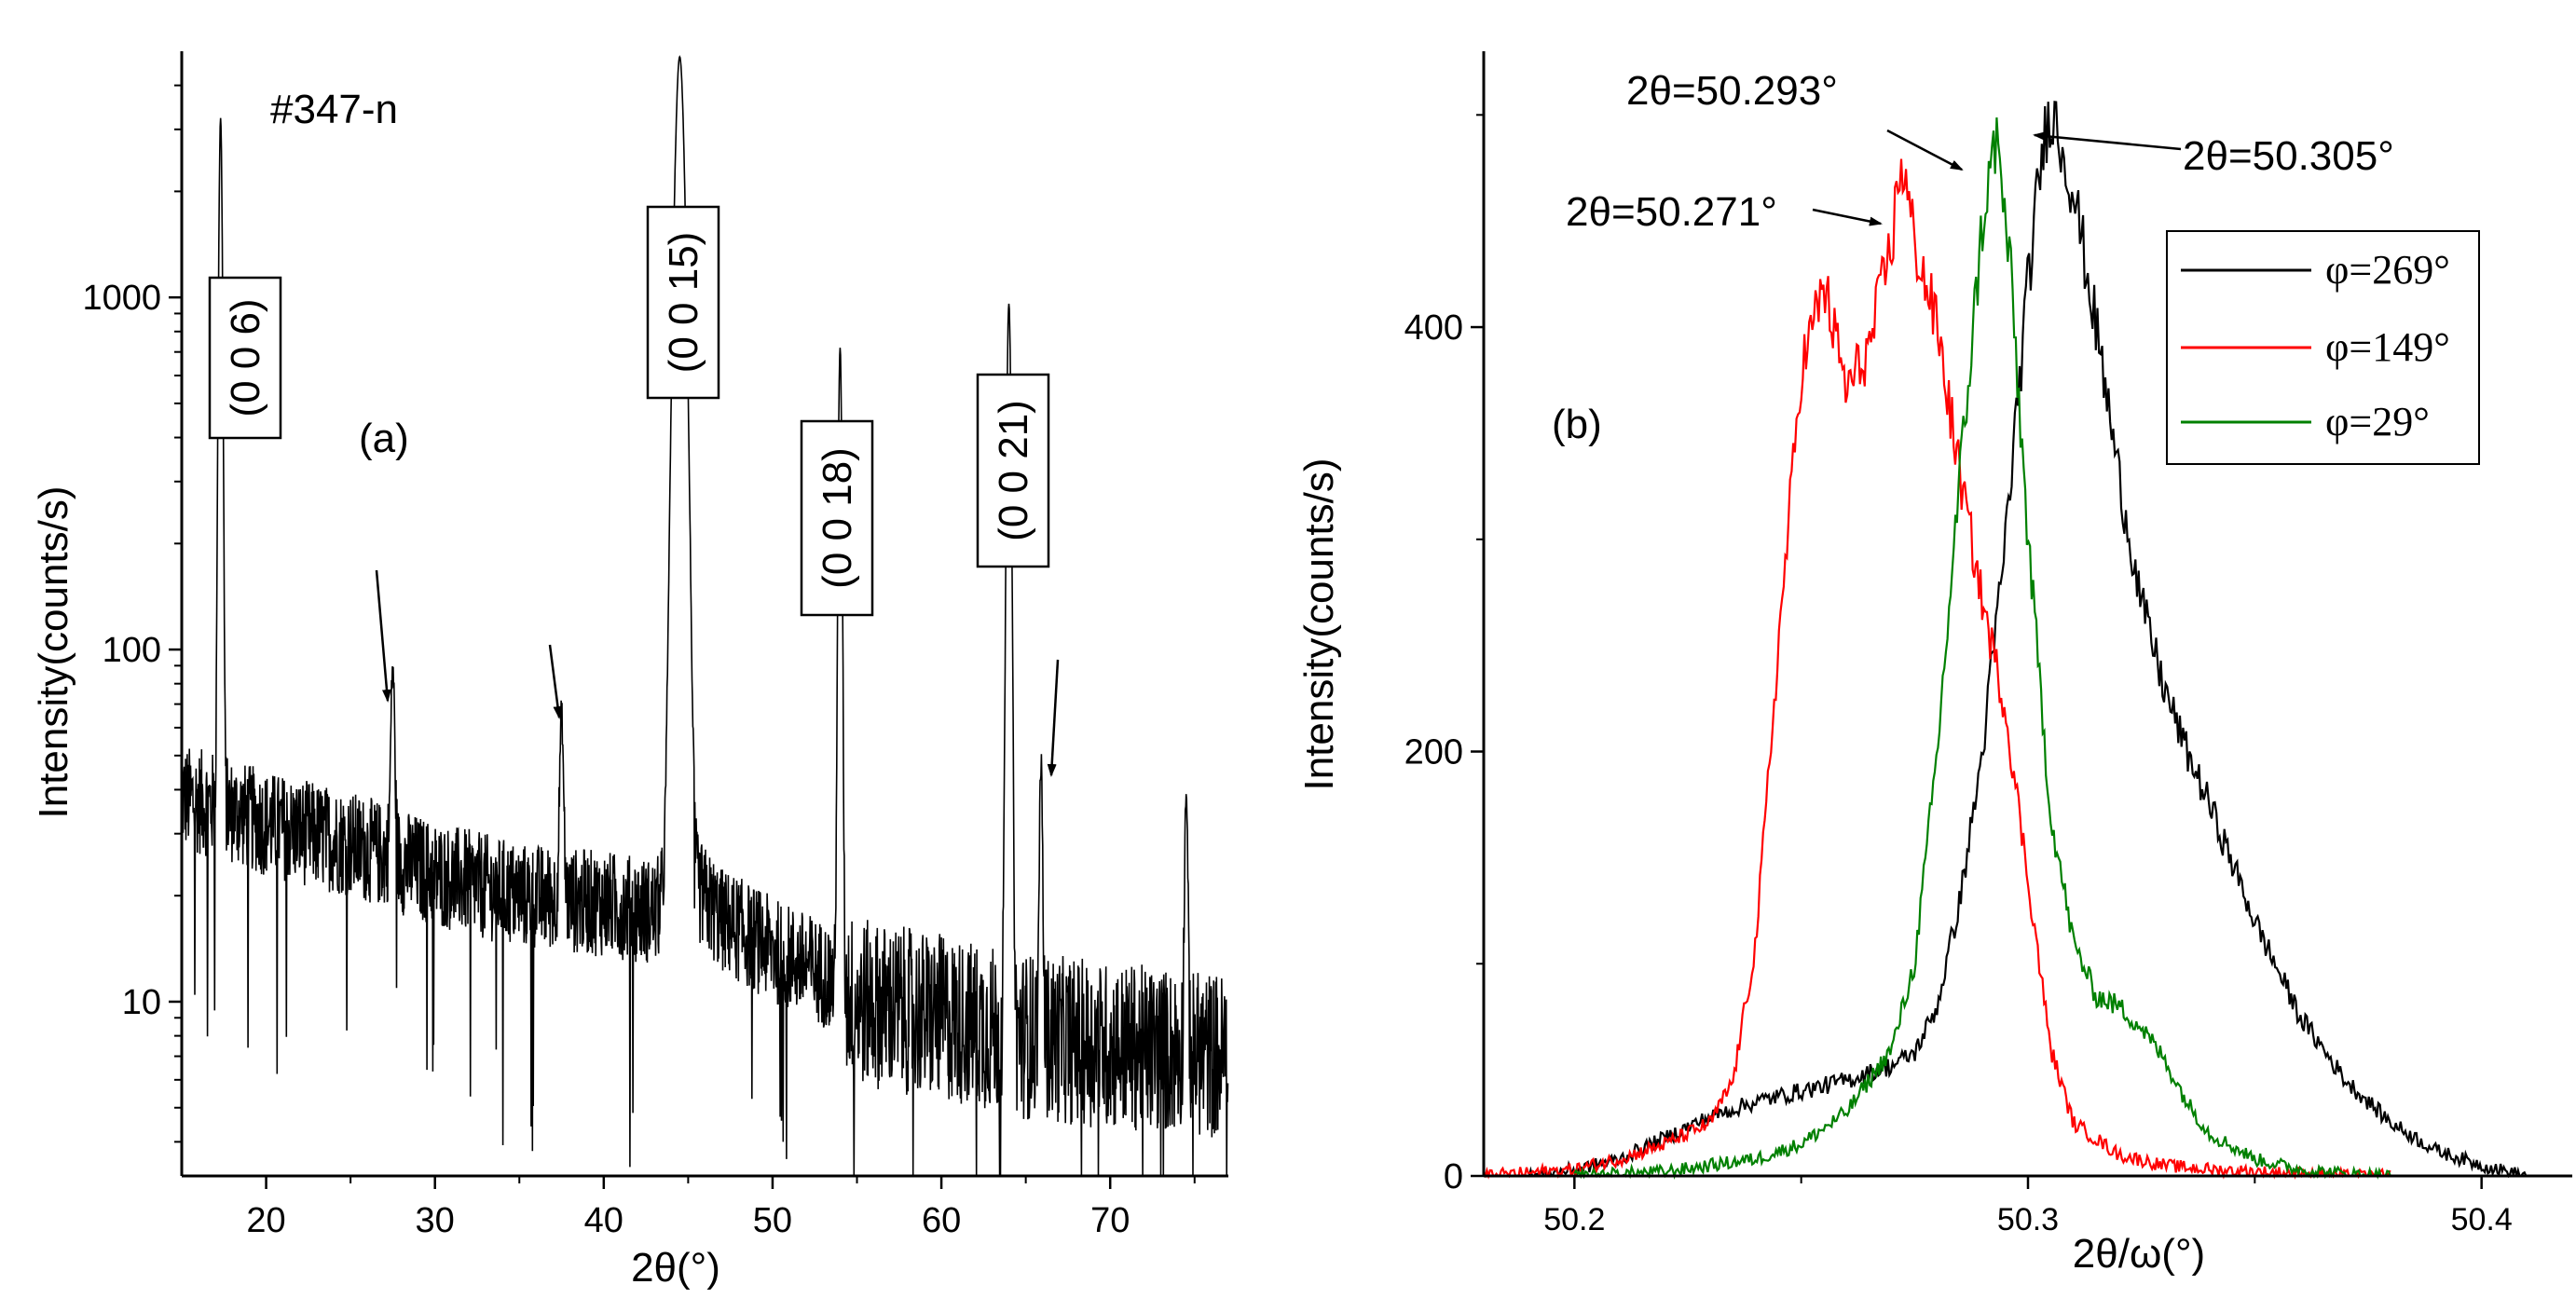 Image resolution: width=2576 pixels, height=1312 pixels. What do you see at coordinates (1732, 91) in the screenshot?
I see `peak-label-29: 2θ=50.293°` at bounding box center [1732, 91].